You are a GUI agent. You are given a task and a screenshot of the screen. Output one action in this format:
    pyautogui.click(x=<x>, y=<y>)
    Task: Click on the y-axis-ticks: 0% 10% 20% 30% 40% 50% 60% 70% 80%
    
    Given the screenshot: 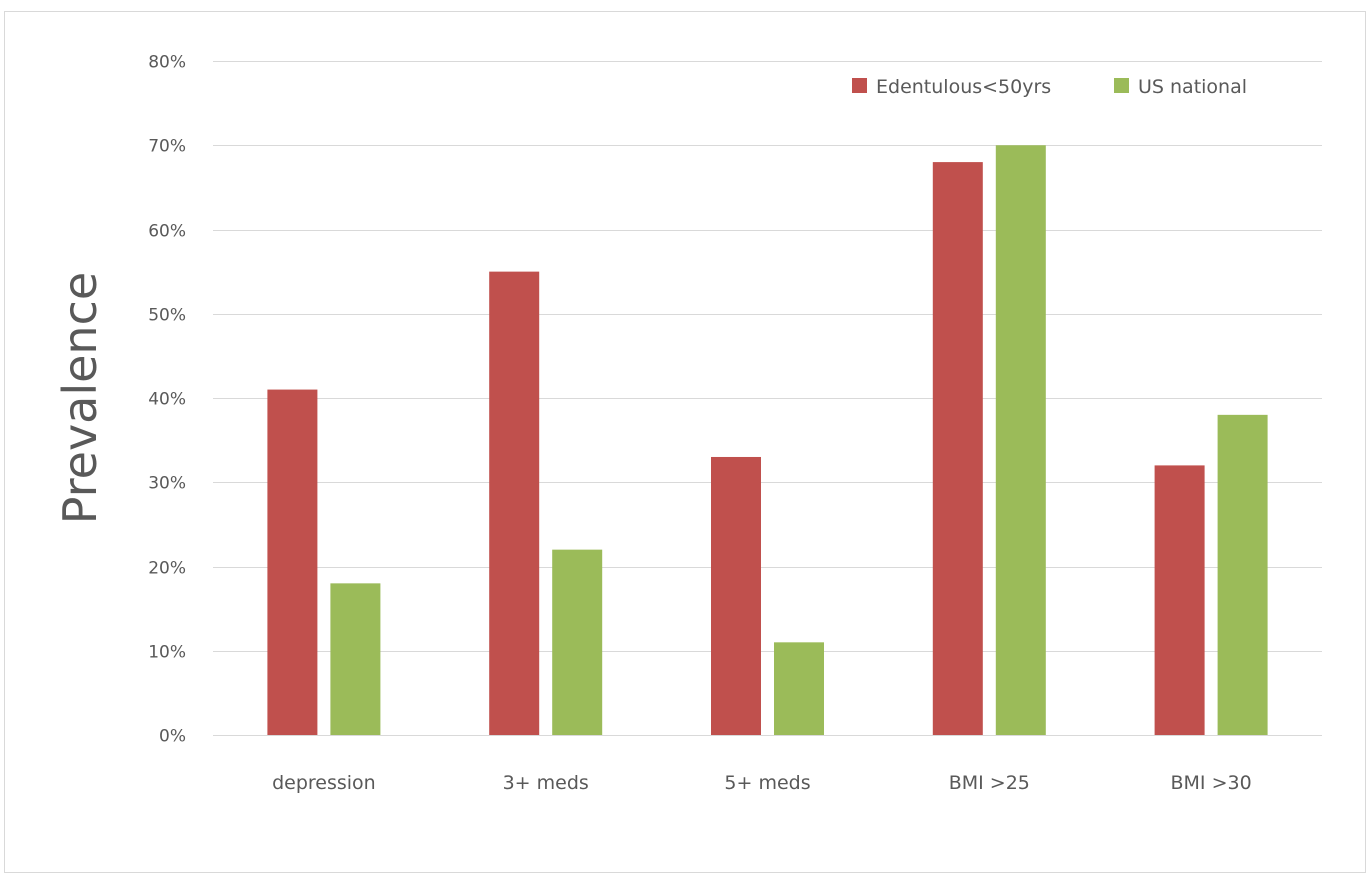 What is the action you would take?
    pyautogui.click(x=167, y=400)
    